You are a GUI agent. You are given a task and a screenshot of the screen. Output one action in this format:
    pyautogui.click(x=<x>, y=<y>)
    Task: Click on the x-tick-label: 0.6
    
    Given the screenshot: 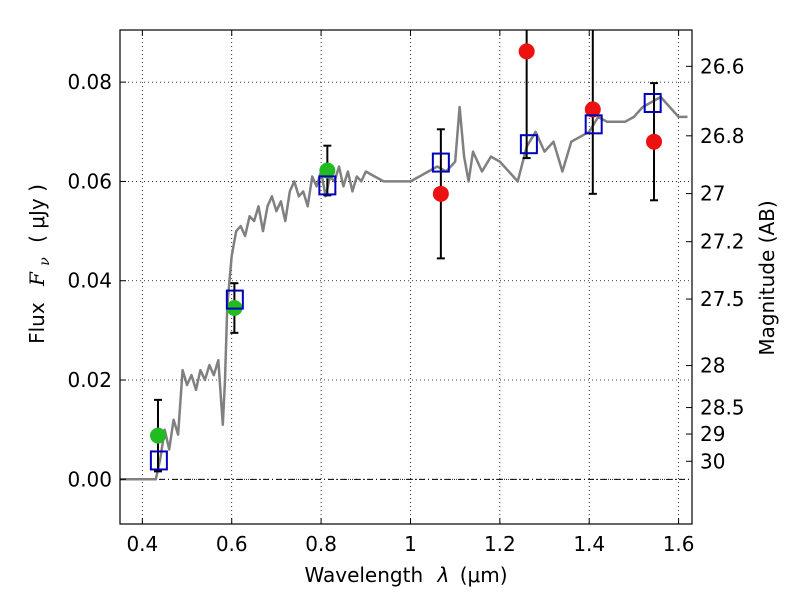 What is the action you would take?
    pyautogui.click(x=232, y=544)
    